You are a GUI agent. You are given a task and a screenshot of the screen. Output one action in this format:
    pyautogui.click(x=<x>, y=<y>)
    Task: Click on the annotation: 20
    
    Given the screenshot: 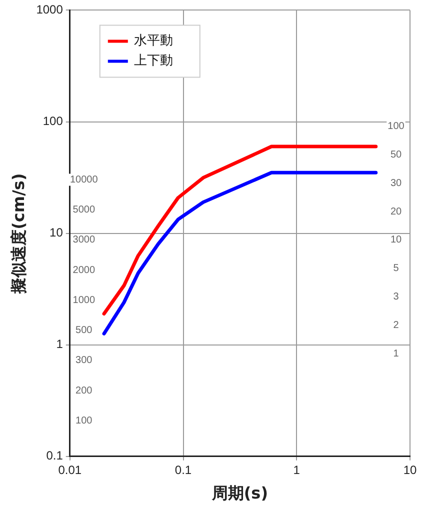 What is the action you would take?
    pyautogui.click(x=396, y=212)
    